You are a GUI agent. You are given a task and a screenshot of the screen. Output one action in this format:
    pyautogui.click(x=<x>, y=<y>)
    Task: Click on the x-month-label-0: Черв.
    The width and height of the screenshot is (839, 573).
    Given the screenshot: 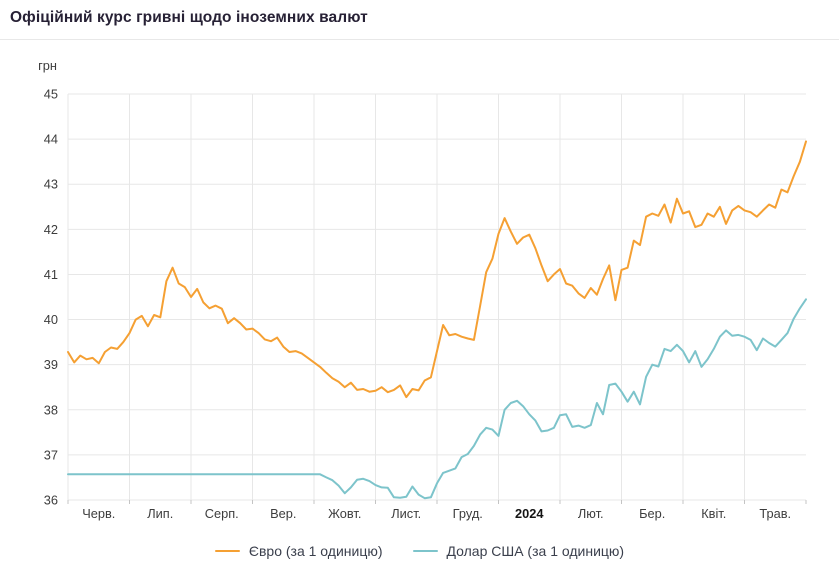 What is the action you would take?
    pyautogui.click(x=98, y=513)
    